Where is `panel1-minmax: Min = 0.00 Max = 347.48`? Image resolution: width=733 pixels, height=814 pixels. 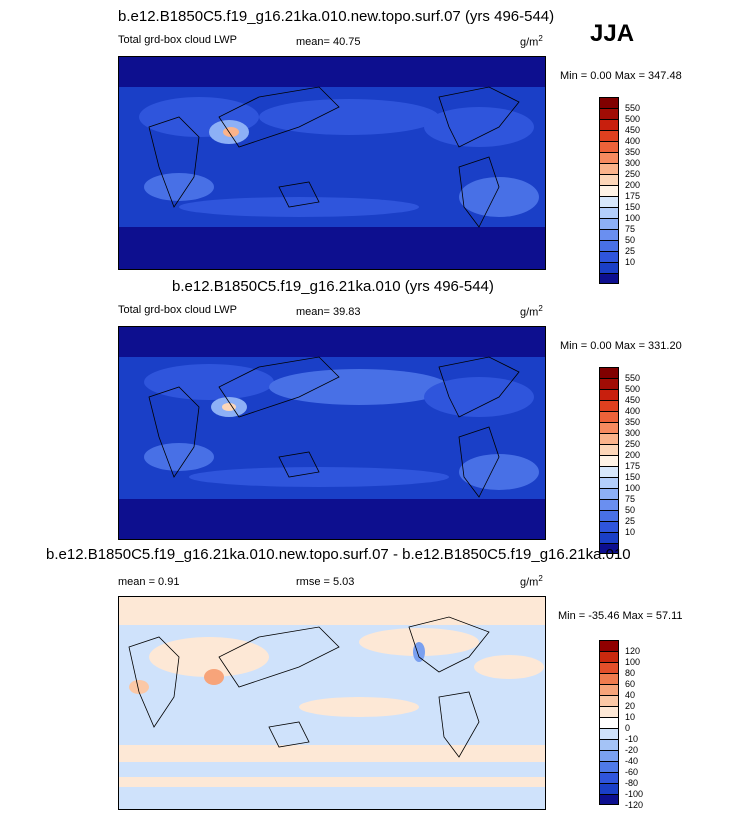 panel1-minmax: Min = 0.00 Max = 347.48 is located at coordinates (621, 76).